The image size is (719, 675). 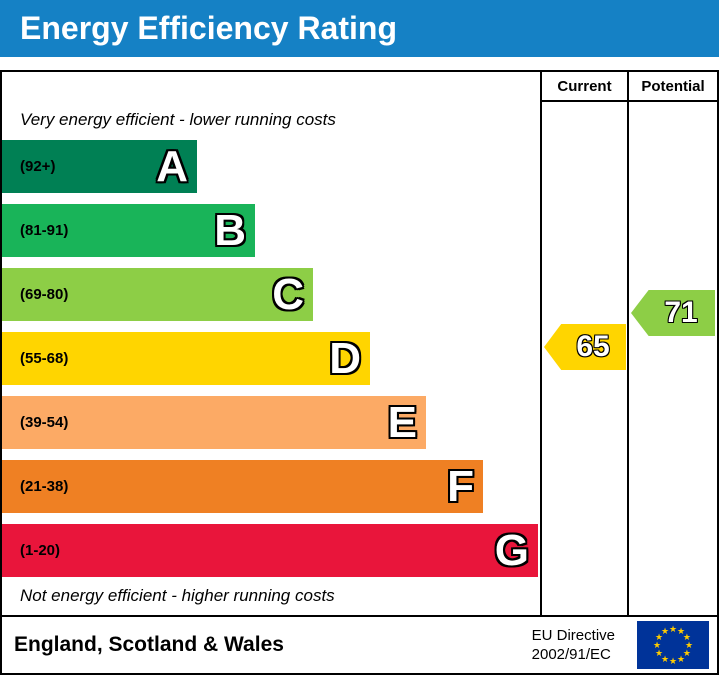 What do you see at coordinates (511, 550) in the screenshot?
I see `band-g-letter: G` at bounding box center [511, 550].